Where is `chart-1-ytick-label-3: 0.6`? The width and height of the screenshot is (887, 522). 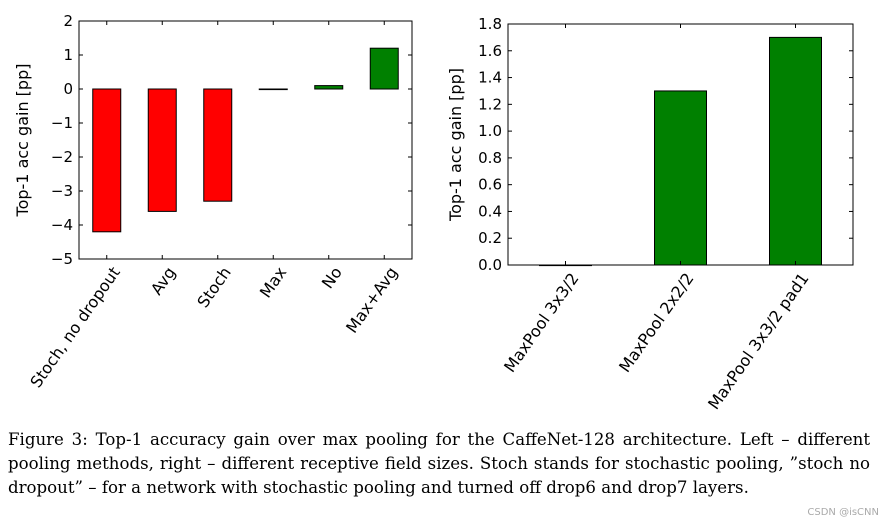
chart-1-ytick-label-3: 0.6 is located at coordinates (490, 185).